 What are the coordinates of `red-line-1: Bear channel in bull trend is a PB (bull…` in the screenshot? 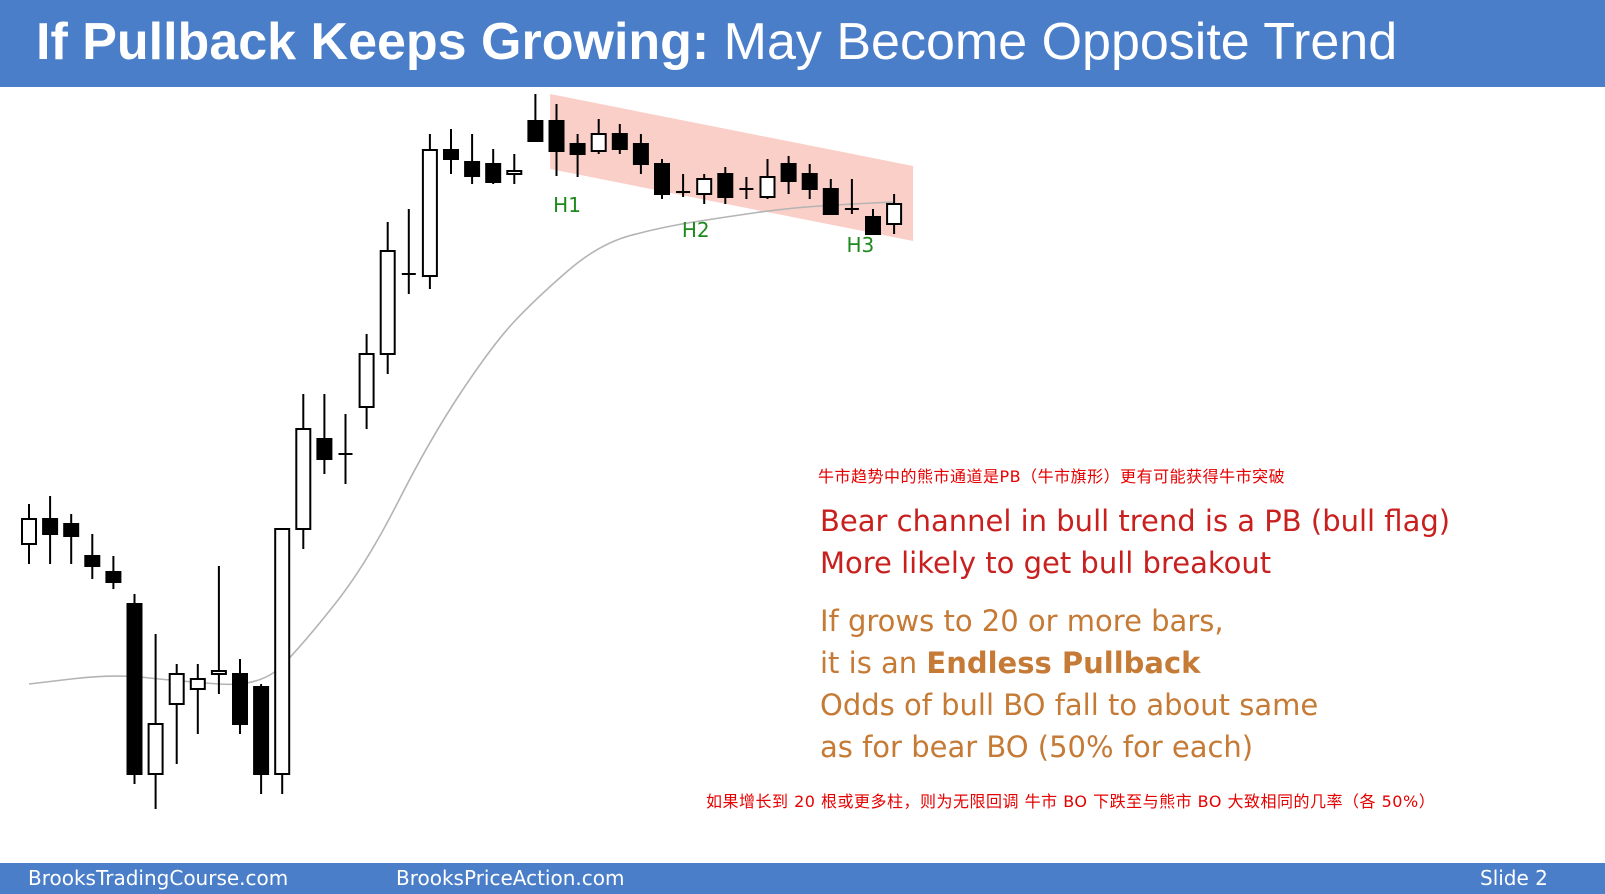 It's located at (1135, 521).